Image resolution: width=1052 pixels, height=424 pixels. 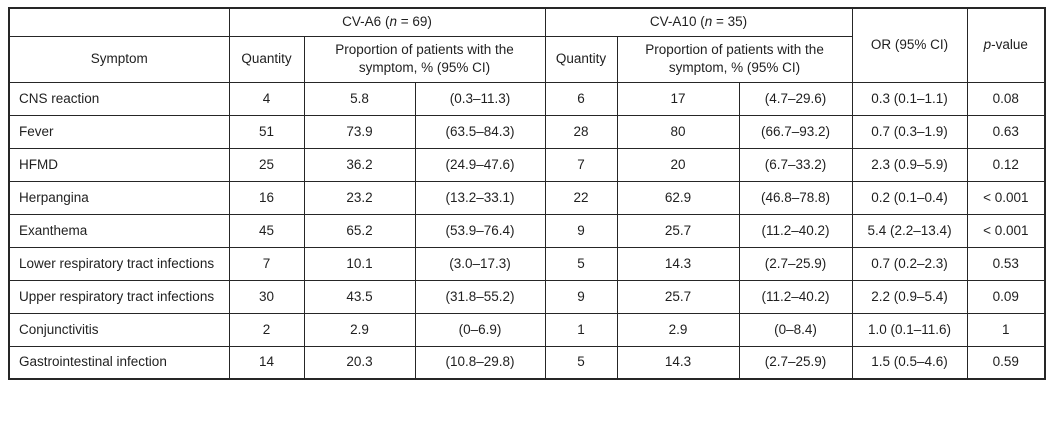 What do you see at coordinates (266, 59) in the screenshot?
I see `cva6-quantity-header: Quantity` at bounding box center [266, 59].